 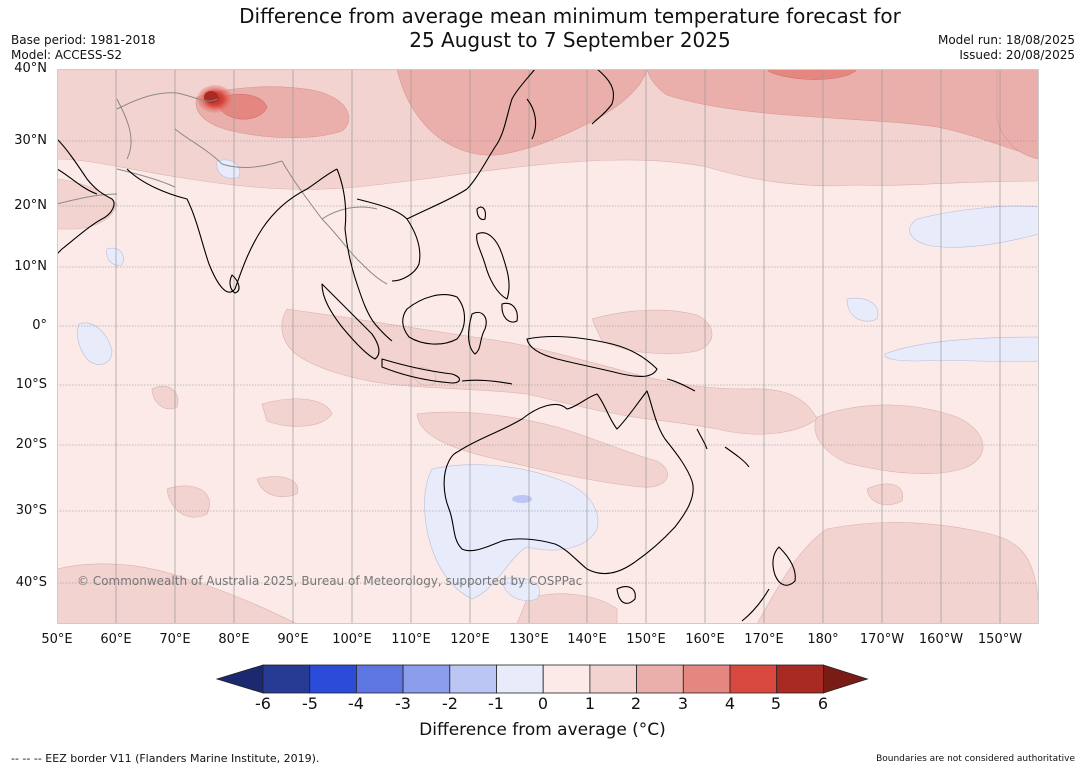 What do you see at coordinates (846, 679) in the screenshot?
I see `colorbar-extend-high` at bounding box center [846, 679].